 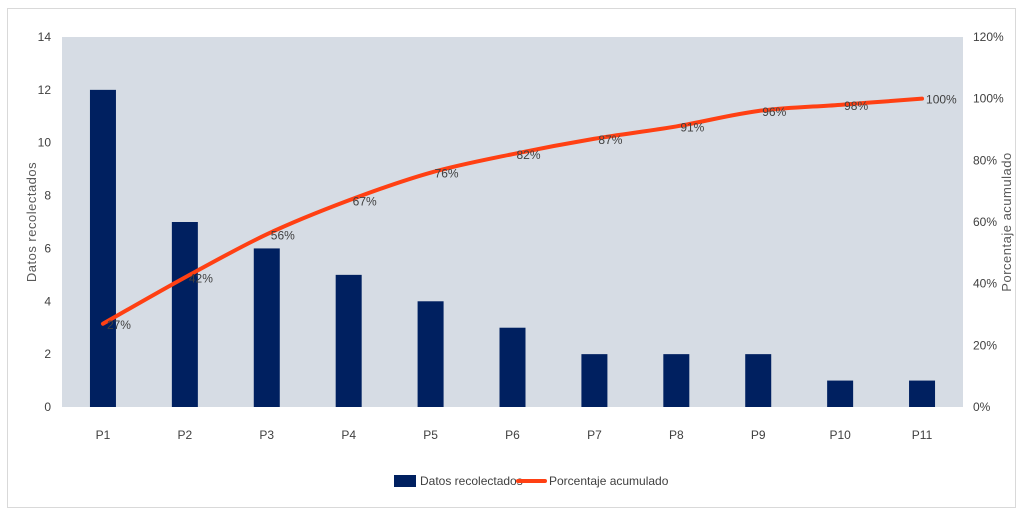 What do you see at coordinates (201, 279) in the screenshot?
I see `data-label: 42%` at bounding box center [201, 279].